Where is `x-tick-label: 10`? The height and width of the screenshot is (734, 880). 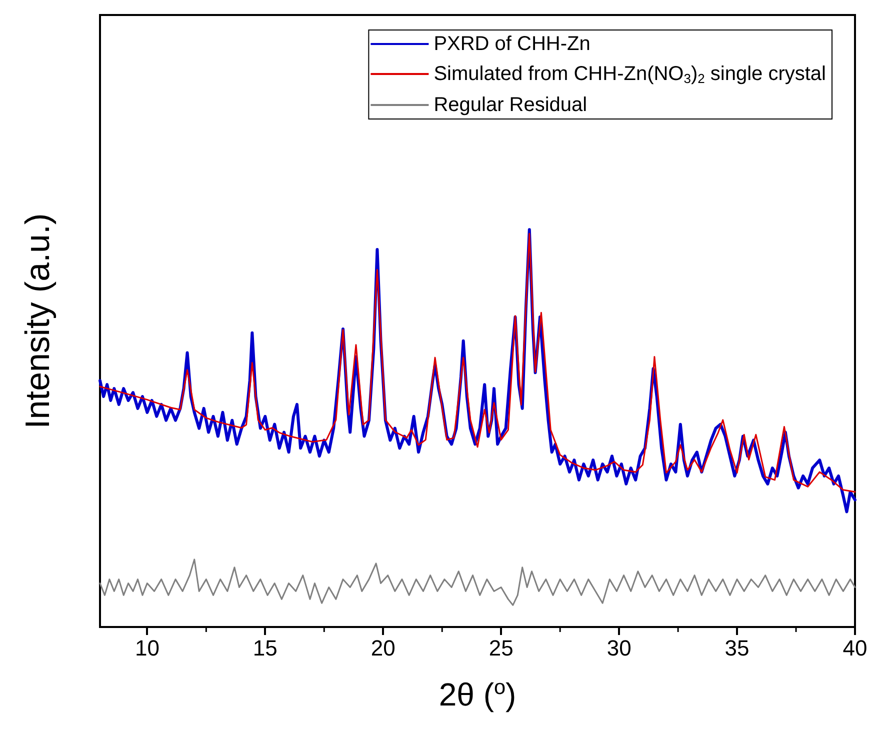
x-tick-label: 10 is located at coordinates (147, 648).